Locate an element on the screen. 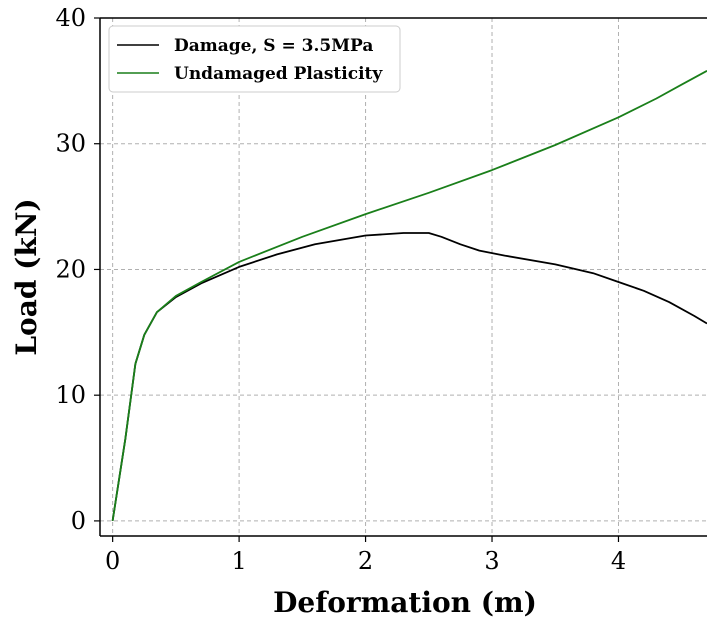 This screenshot has height=622, width=707. legend-label-damage: Damage, S = 3.5MPa is located at coordinates (273, 46).